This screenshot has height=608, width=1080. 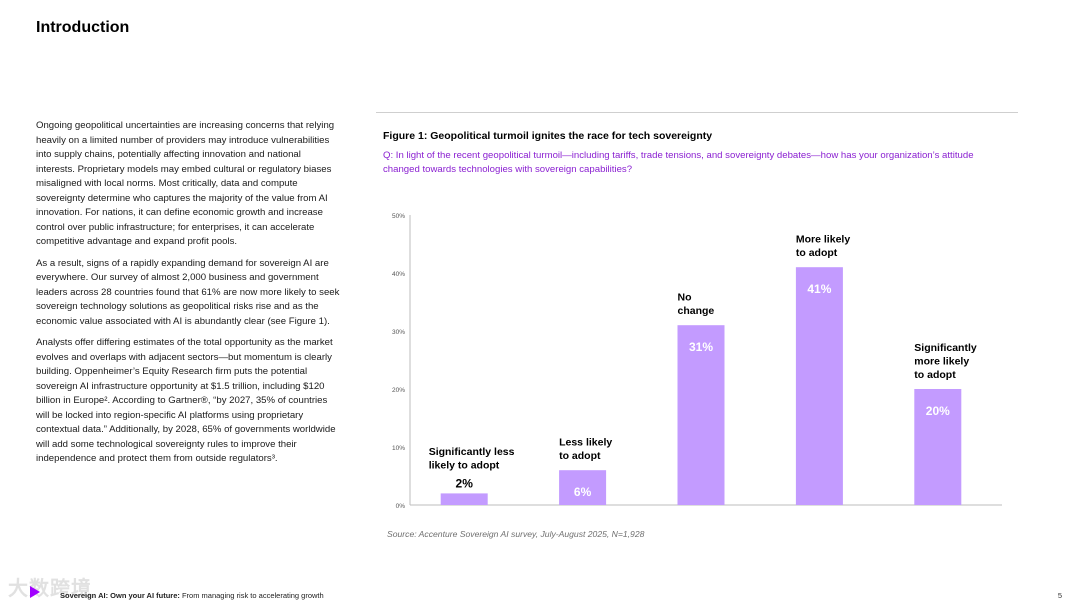 What do you see at coordinates (398, 274) in the screenshot?
I see `y-tick-label: 40%` at bounding box center [398, 274].